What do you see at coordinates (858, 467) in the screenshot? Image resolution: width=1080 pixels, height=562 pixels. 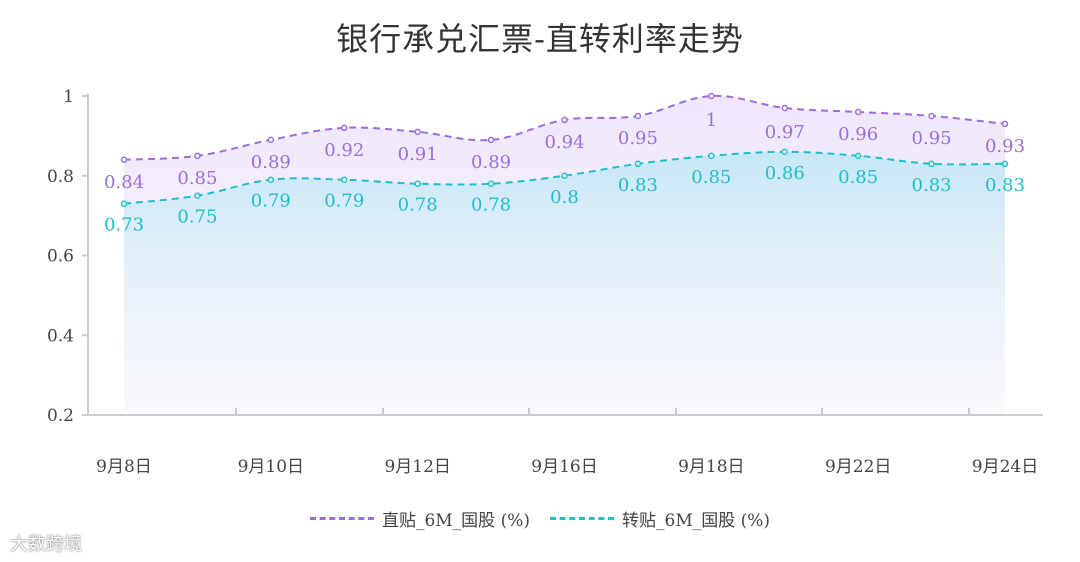 I see `x-tick-label: 9月22日` at bounding box center [858, 467].